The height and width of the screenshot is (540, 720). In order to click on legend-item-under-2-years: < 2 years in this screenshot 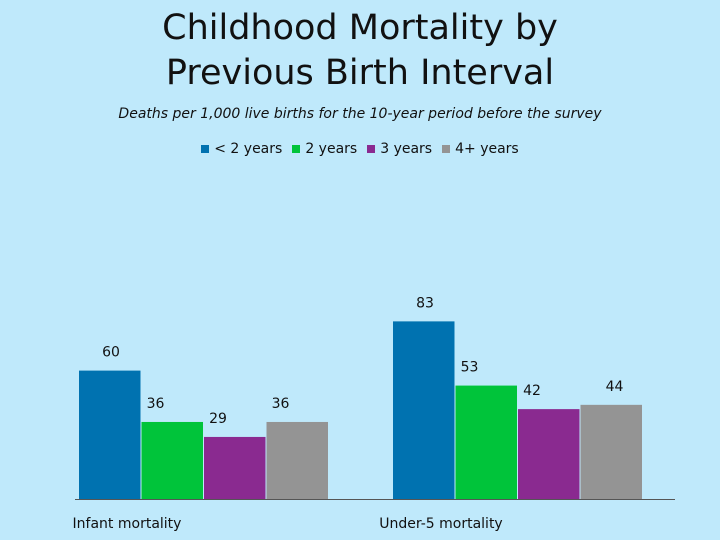, I will do `click(241, 149)`.